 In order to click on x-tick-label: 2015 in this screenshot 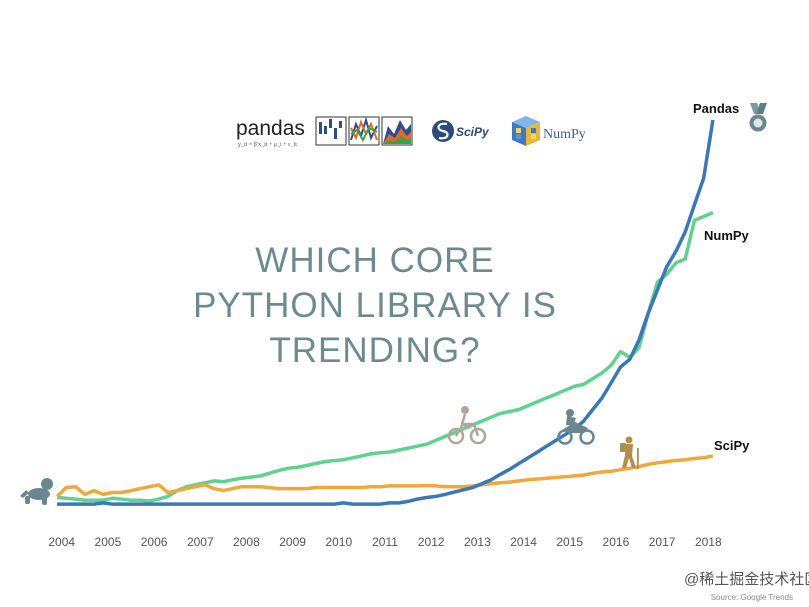, I will do `click(569, 542)`.